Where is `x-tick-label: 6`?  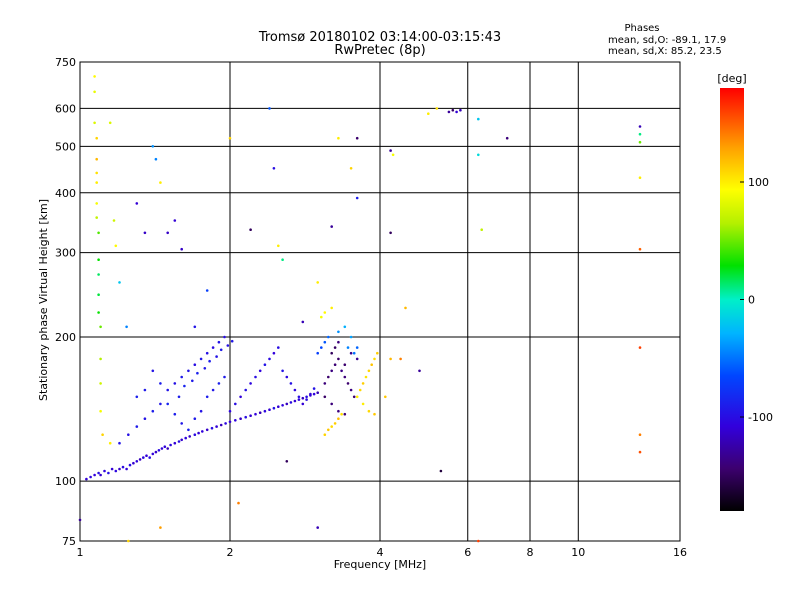 x-tick-label: 6 is located at coordinates (467, 552).